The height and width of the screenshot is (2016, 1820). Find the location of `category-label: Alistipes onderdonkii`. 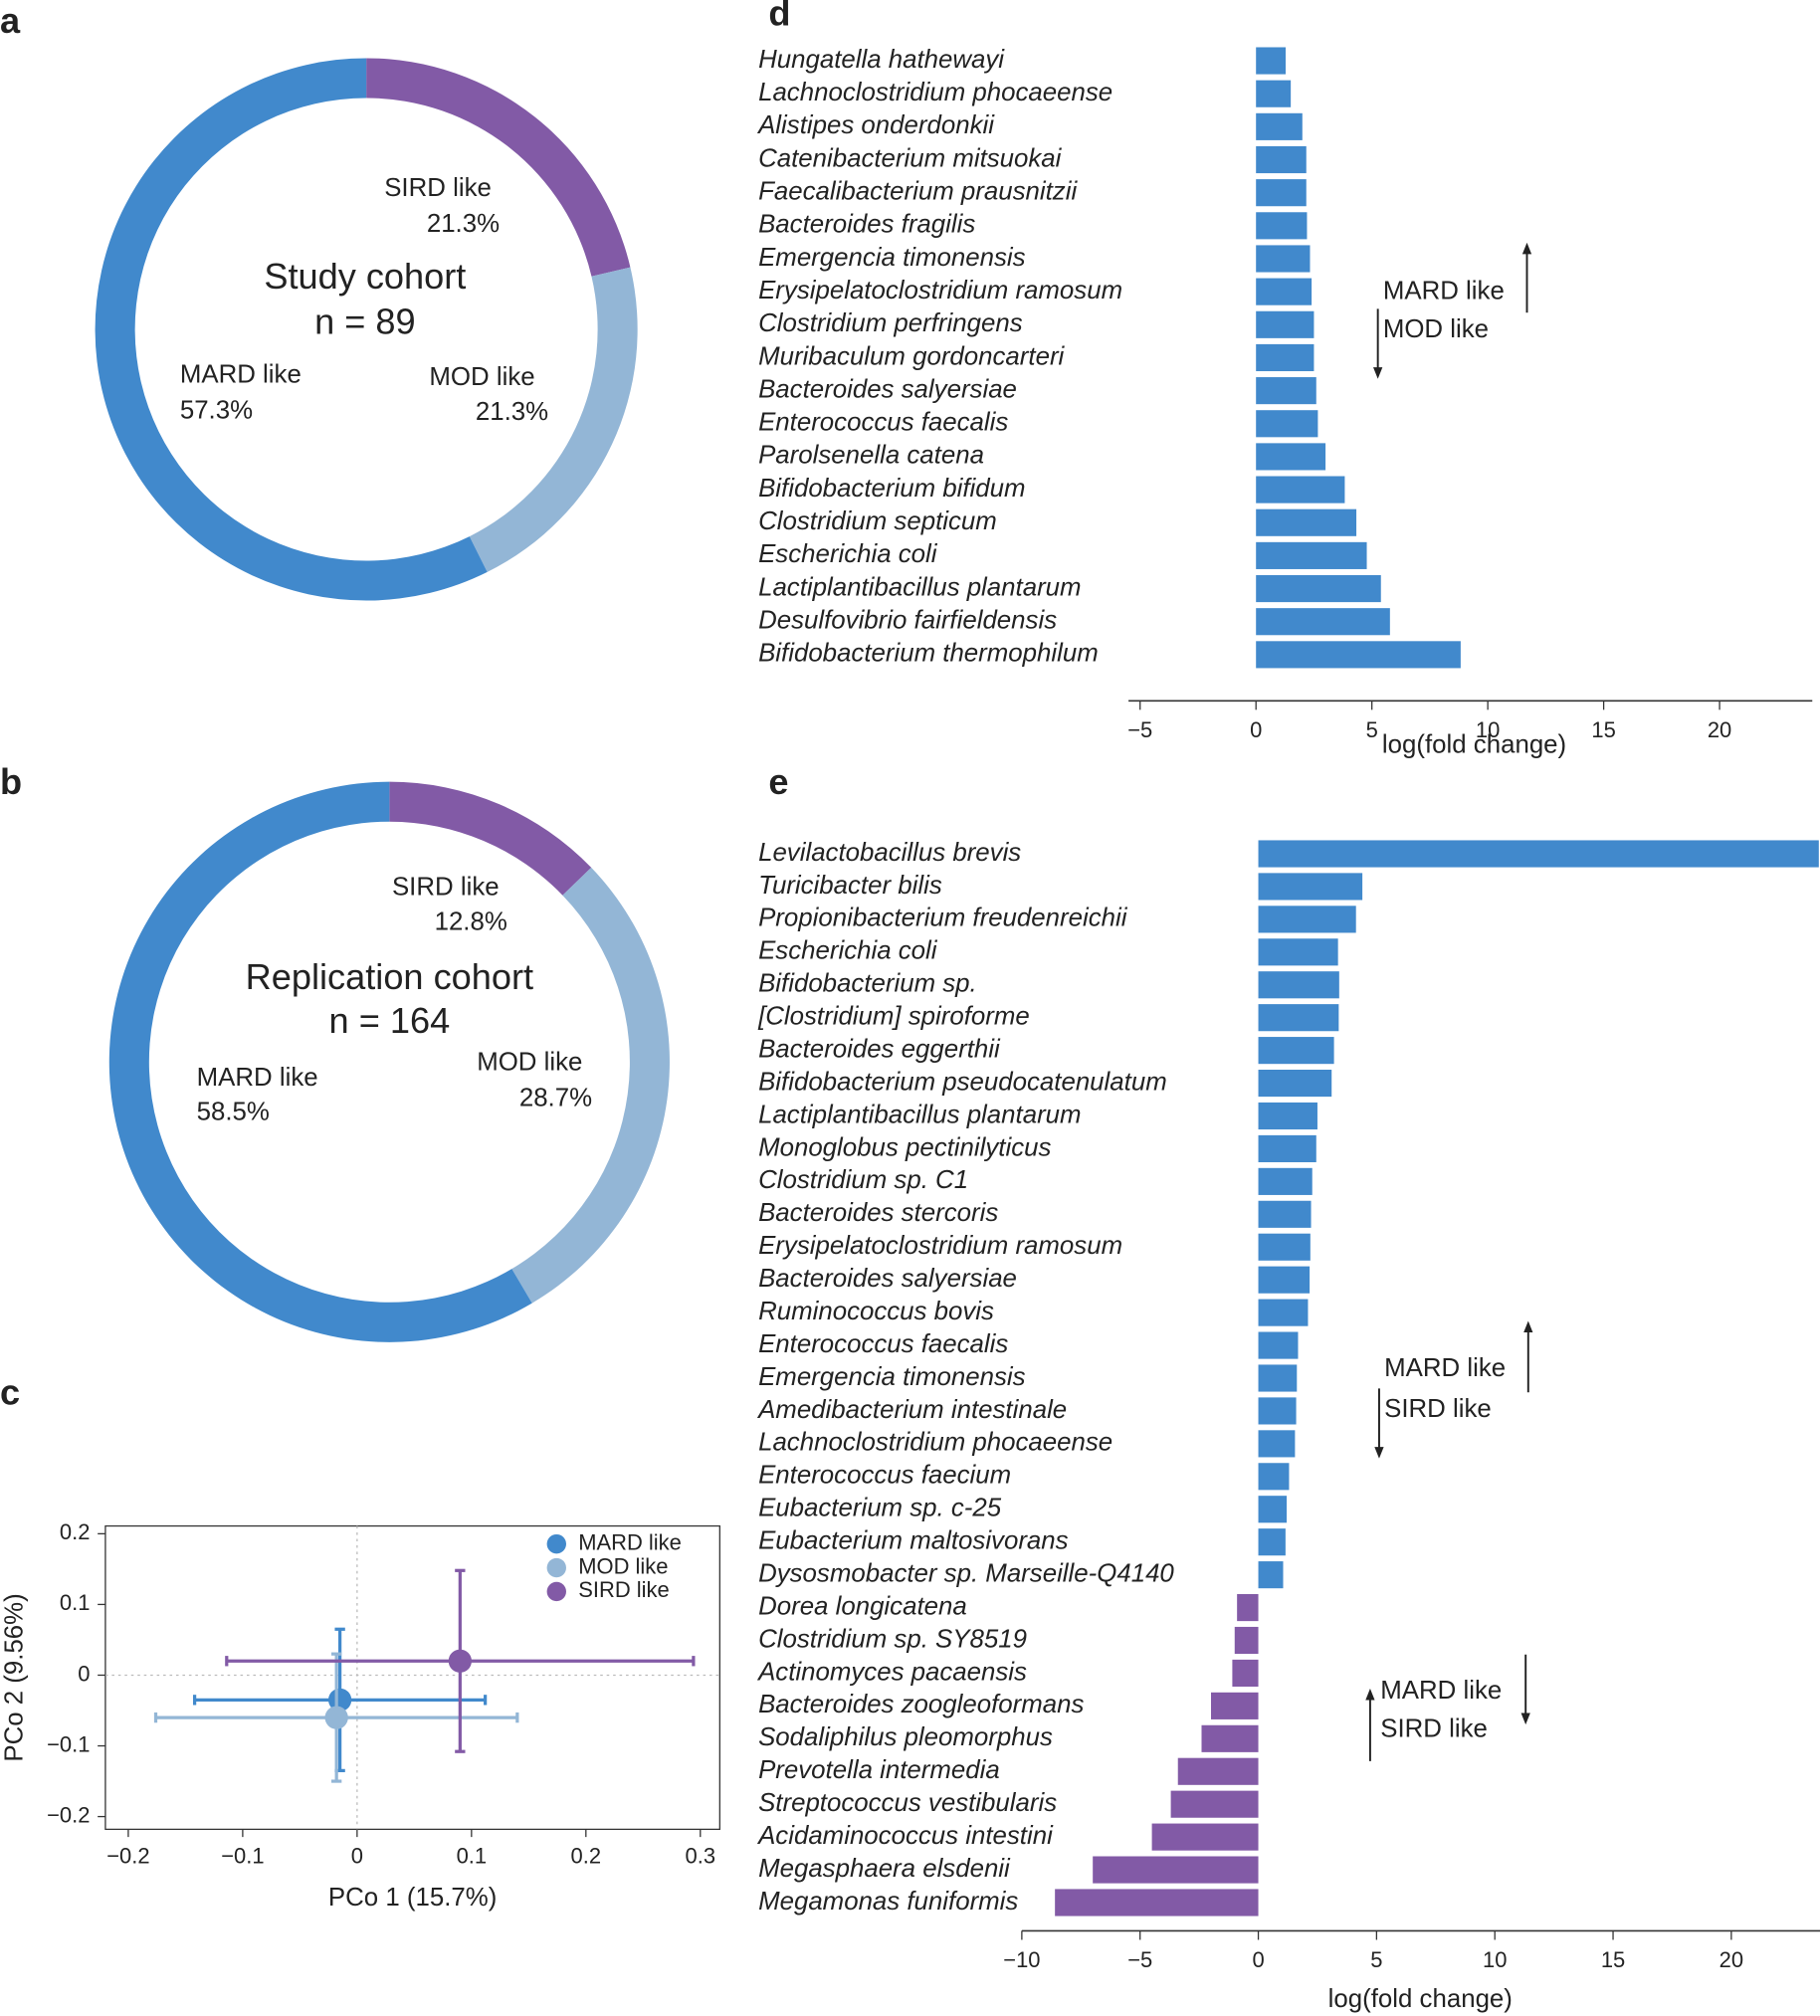

category-label: Alistipes onderdonkii is located at coordinates (875, 125).